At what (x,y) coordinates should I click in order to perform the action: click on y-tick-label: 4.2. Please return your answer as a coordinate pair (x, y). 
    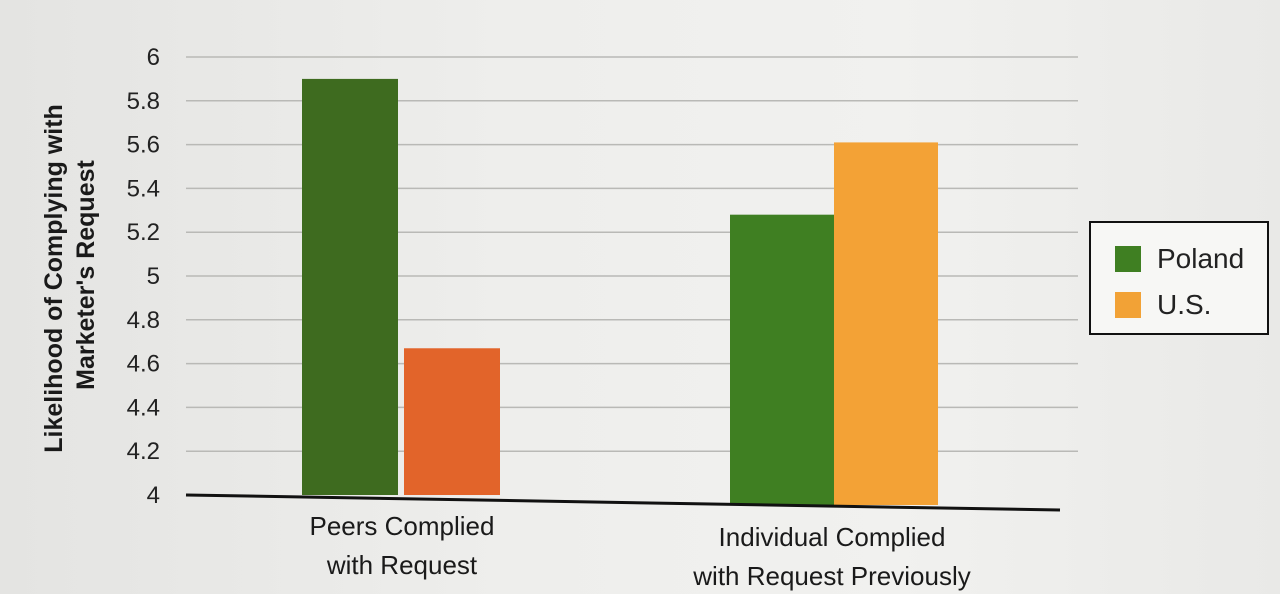
    Looking at the image, I should click on (143, 451).